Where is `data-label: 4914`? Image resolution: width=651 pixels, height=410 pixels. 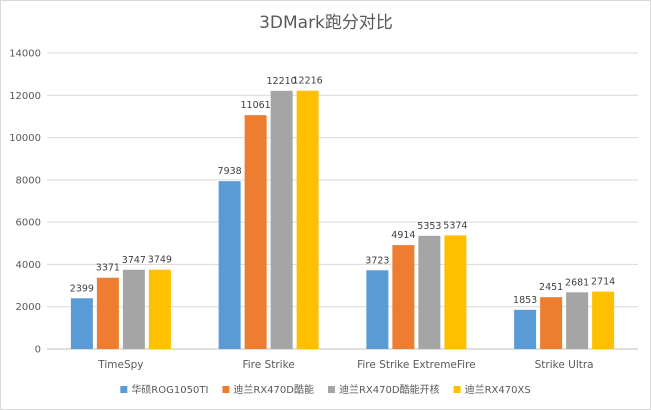
data-label: 4914 is located at coordinates (403, 235).